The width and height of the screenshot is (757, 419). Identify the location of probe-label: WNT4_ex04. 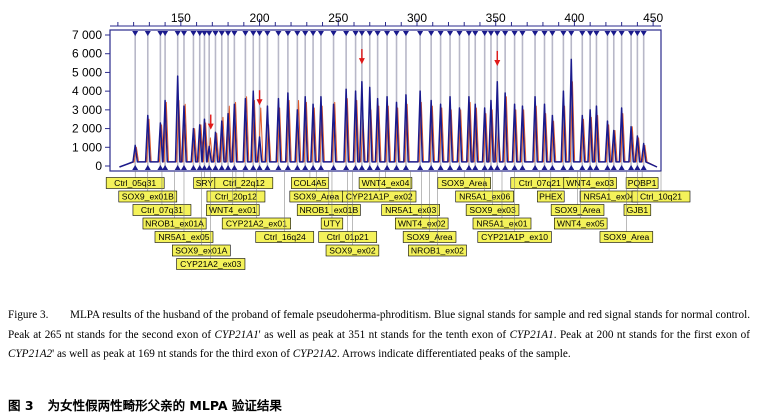
(386, 183).